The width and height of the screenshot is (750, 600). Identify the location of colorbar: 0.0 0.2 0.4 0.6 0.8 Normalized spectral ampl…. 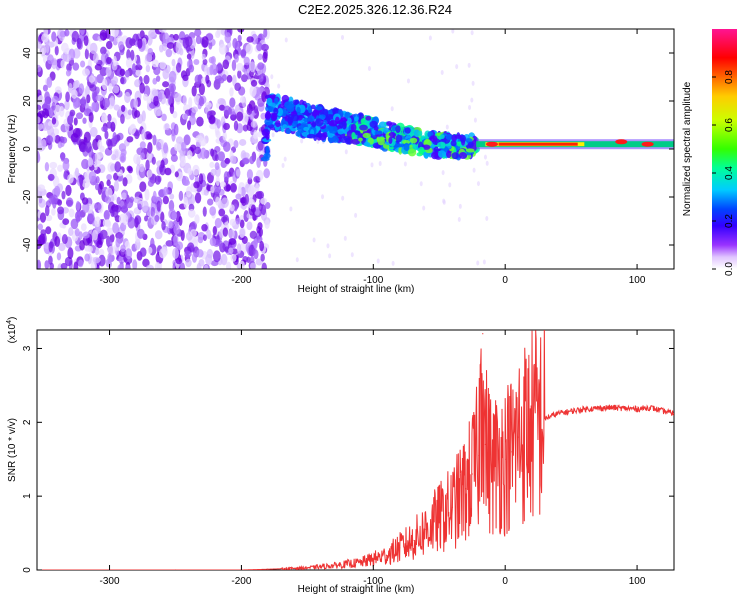
(709, 152).